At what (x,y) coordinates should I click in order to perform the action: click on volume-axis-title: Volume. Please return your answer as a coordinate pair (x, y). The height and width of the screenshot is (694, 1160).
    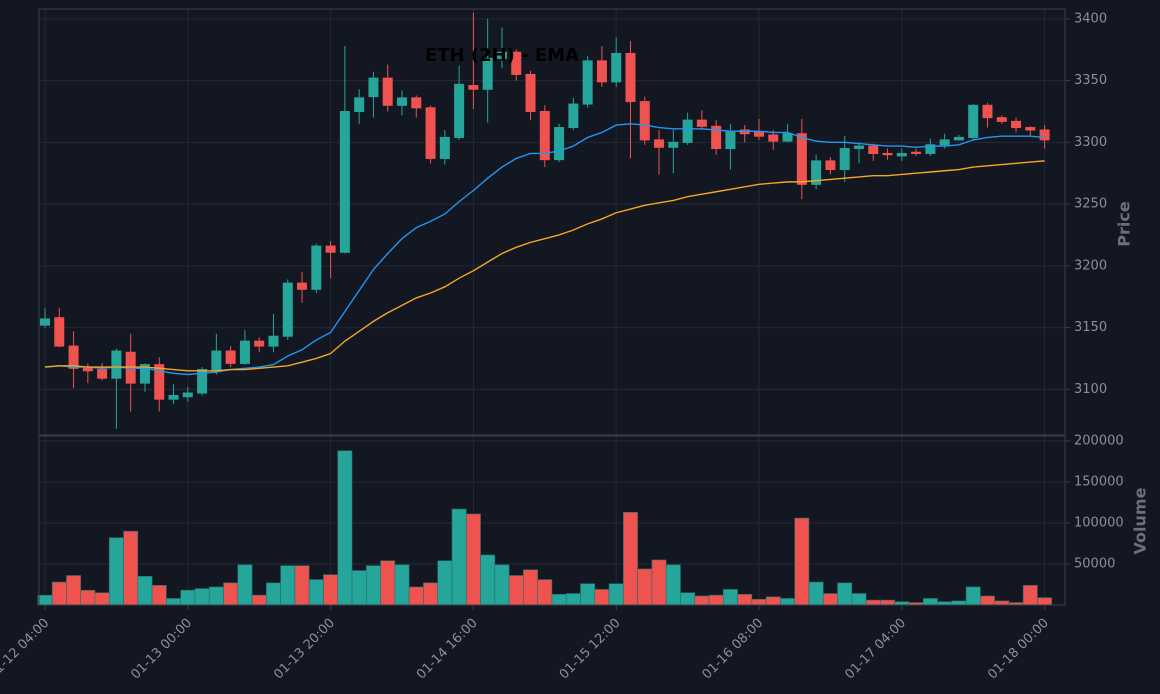
    Looking at the image, I should click on (1140, 520).